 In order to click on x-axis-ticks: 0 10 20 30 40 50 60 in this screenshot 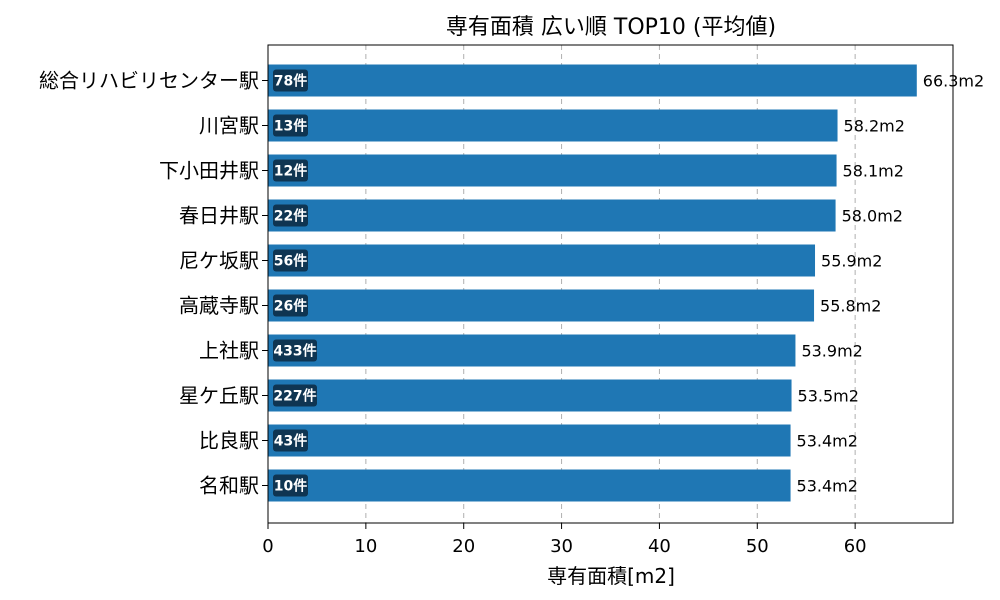, I will do `click(564, 540)`.